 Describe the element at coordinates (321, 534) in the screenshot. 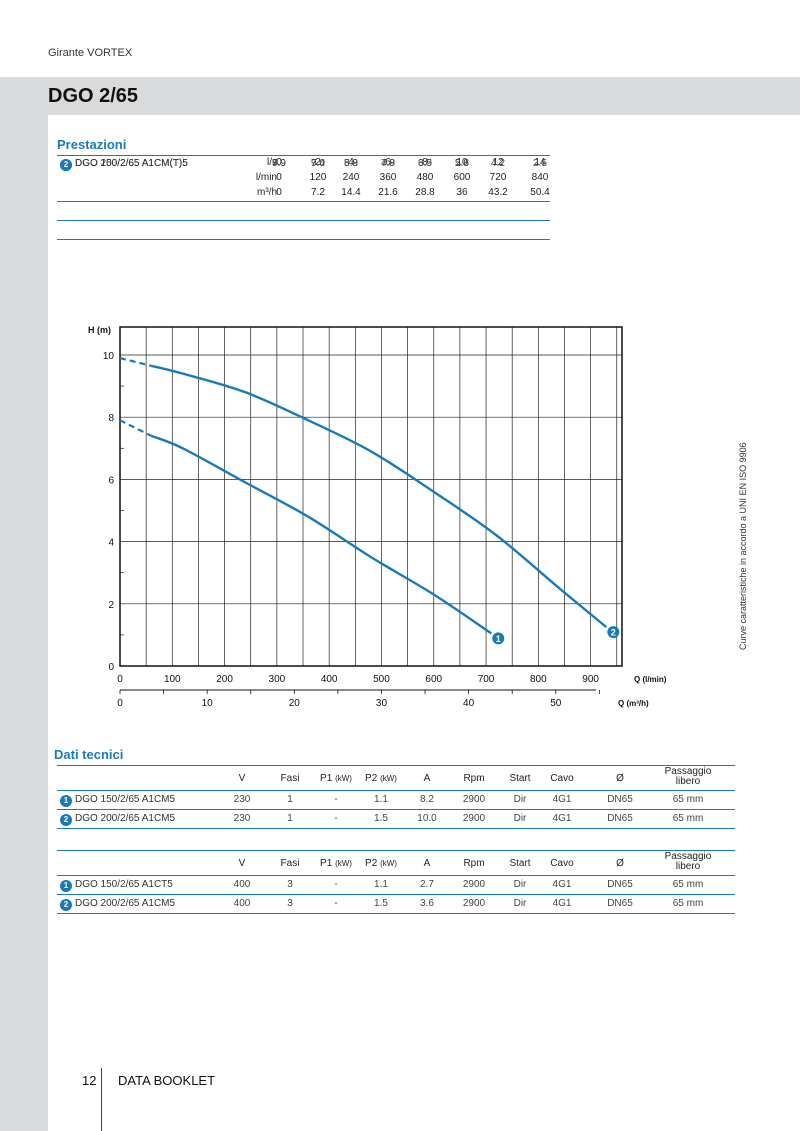

I see `series-1-line` at that location.